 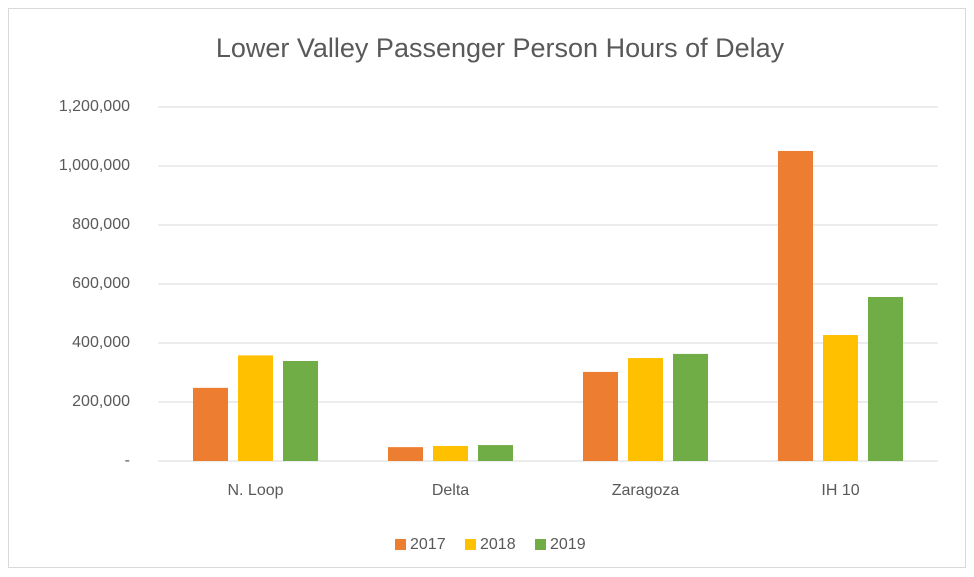 I want to click on y-tick-label: 200,000, so click(x=101, y=401).